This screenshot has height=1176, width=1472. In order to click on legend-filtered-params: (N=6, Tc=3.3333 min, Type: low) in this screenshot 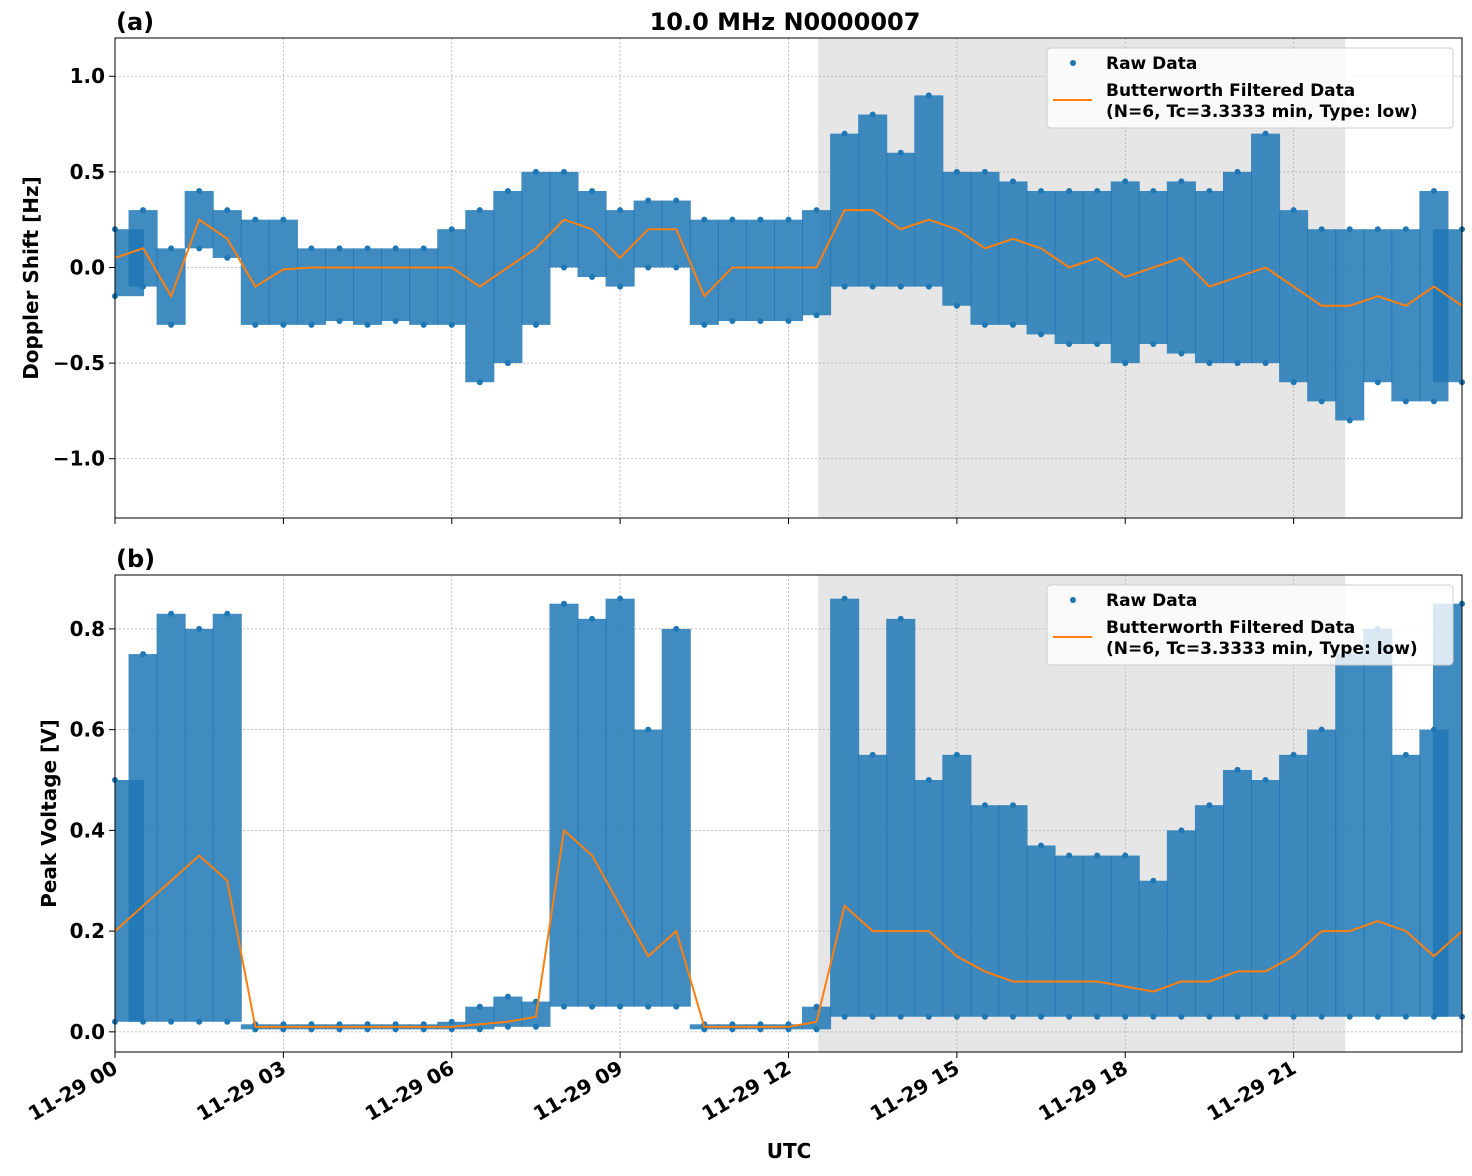, I will do `click(1262, 112)`.